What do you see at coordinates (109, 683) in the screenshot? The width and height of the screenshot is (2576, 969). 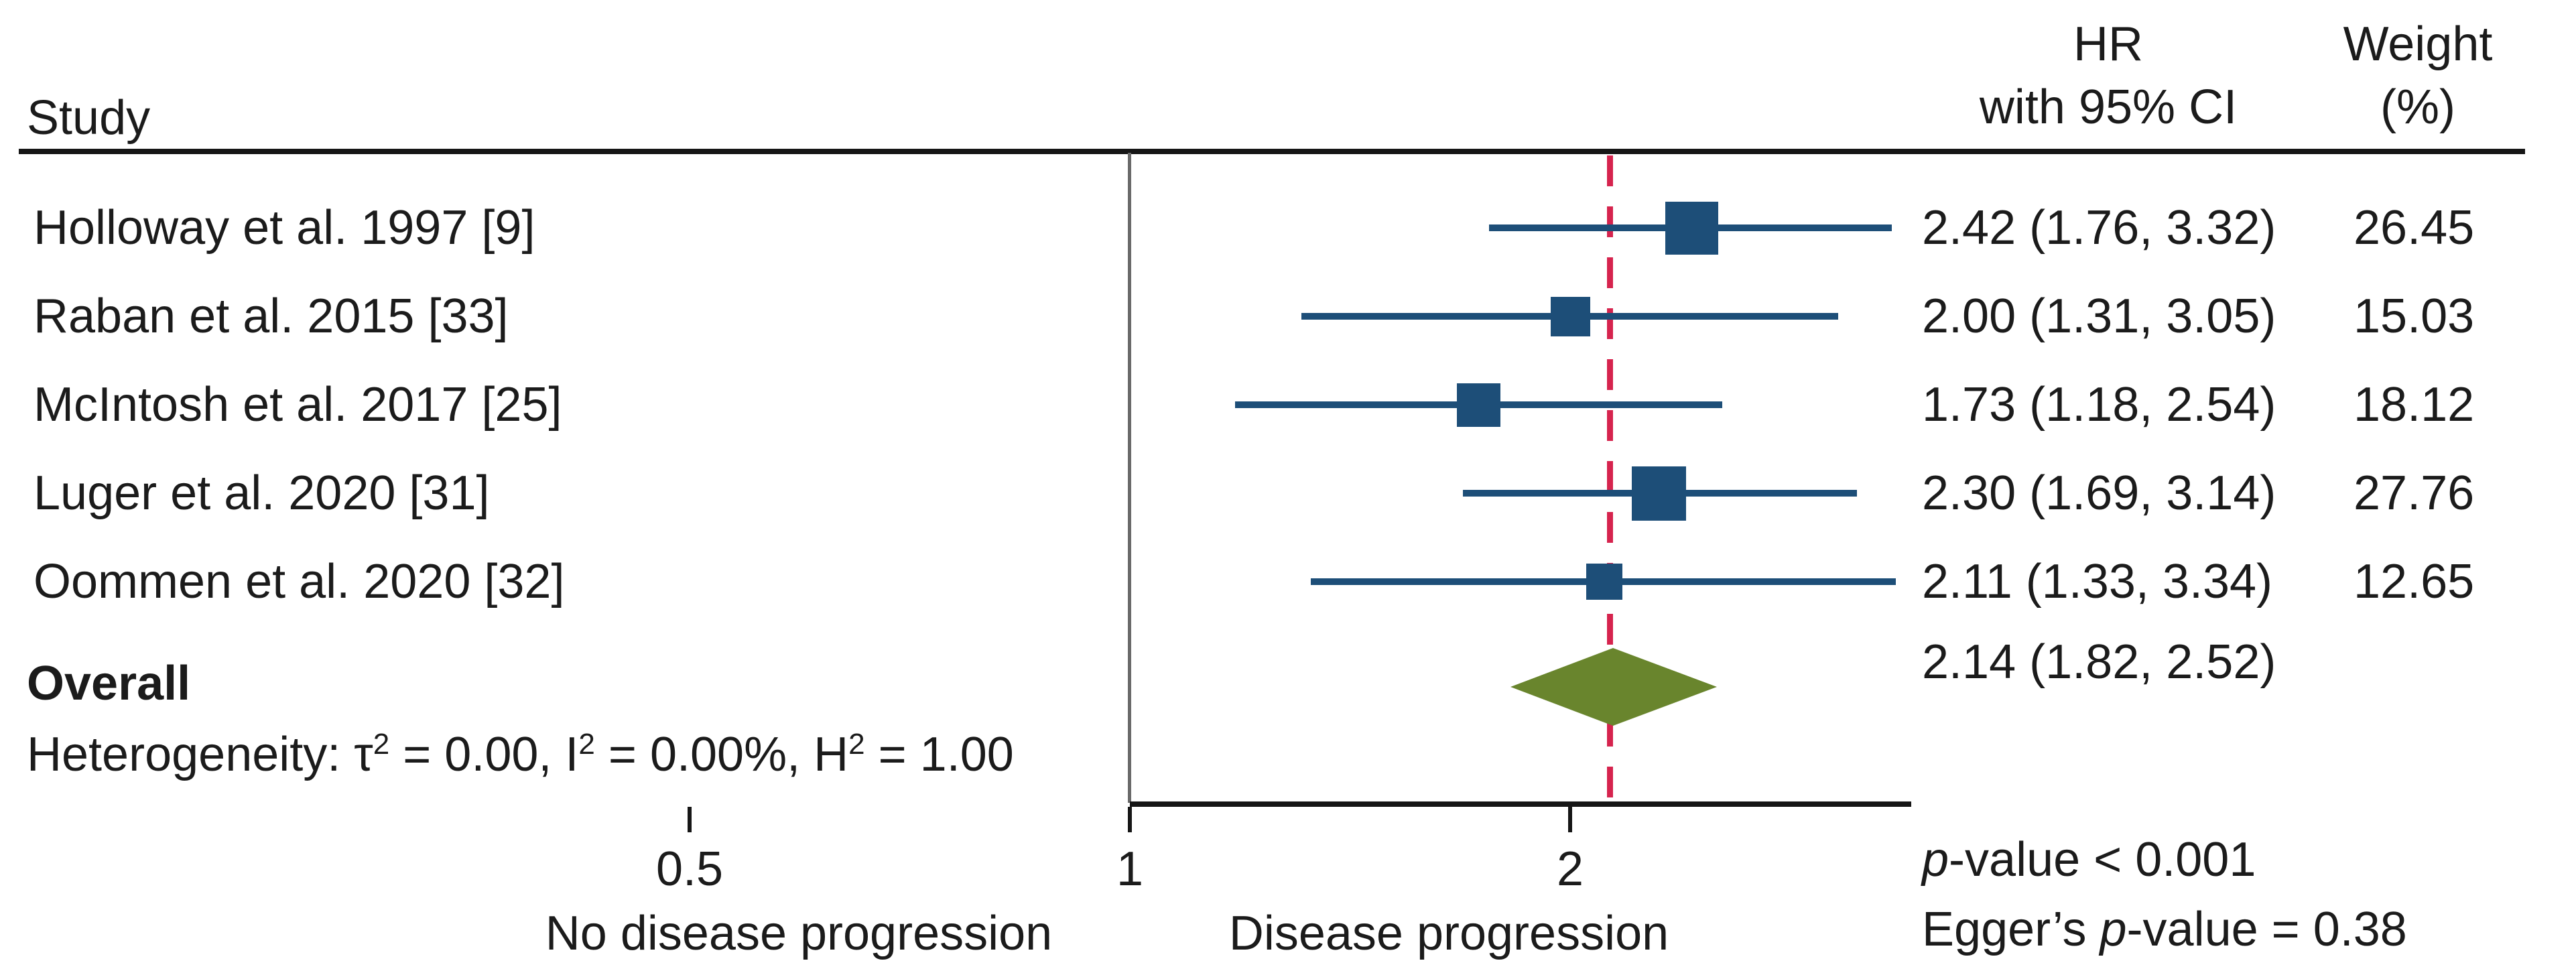 I see `overall-label: Overall` at bounding box center [109, 683].